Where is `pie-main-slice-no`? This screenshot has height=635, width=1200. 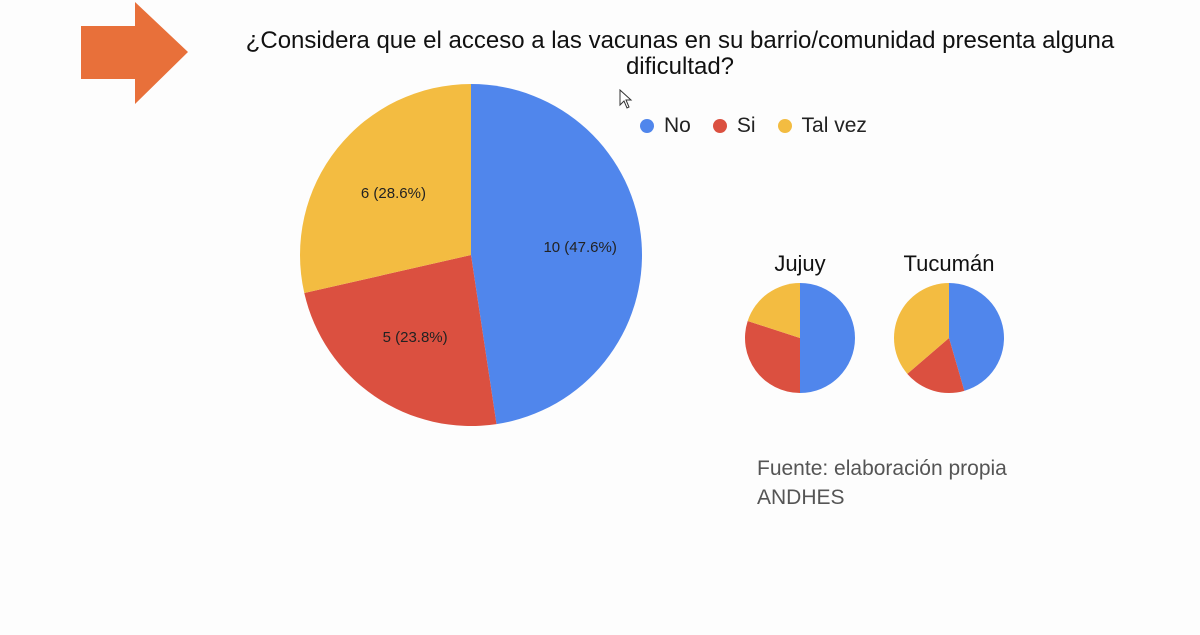 pie-main-slice-no is located at coordinates (556, 254).